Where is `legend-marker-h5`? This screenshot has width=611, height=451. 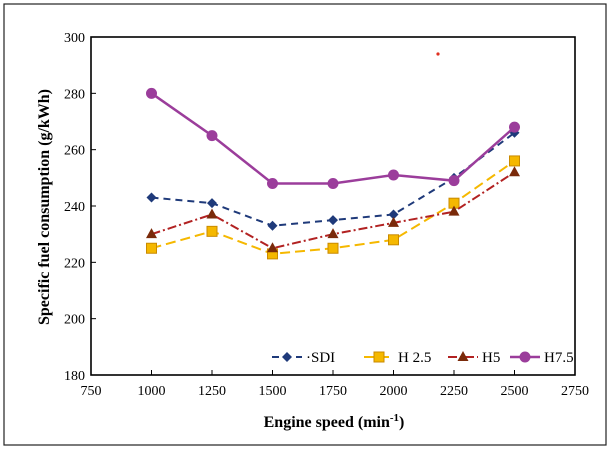
legend-marker-h5 is located at coordinates (463, 356).